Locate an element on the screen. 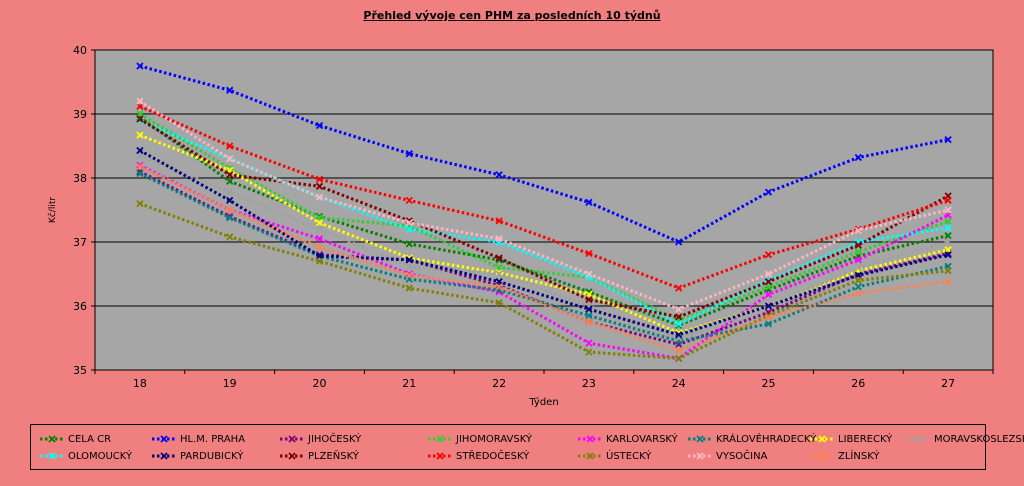 This screenshot has height=486, width=1024. legend-label: KRÁLOVÉHRADECKÝ is located at coordinates (766, 439).